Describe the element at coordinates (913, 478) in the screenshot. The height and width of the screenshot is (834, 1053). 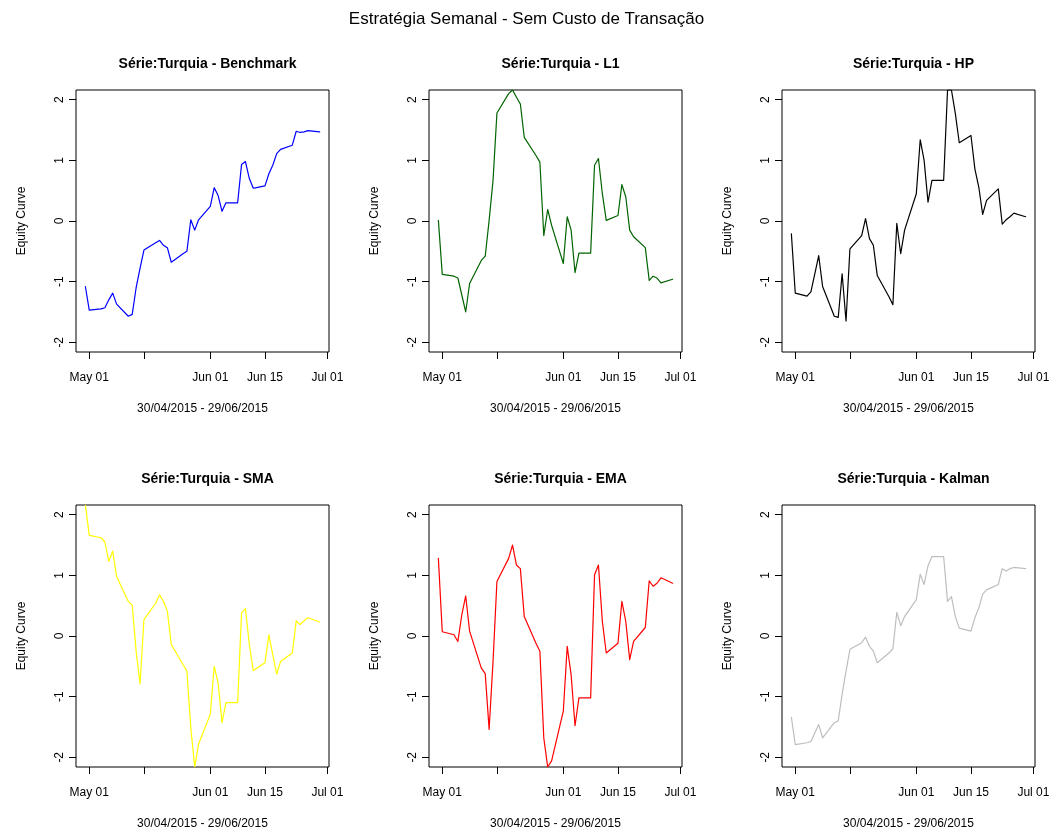
I see `chart-title: Série:Turquia - Kalman` at that location.